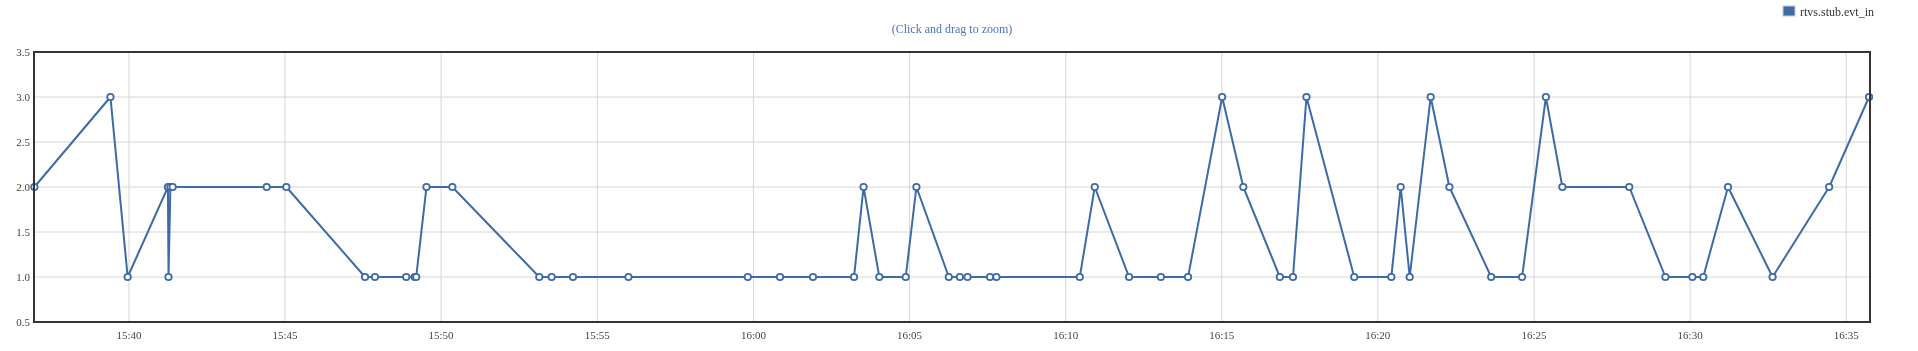  Describe the element at coordinates (1222, 335) in the screenshot. I see `x-tick-label: 16:15` at that location.